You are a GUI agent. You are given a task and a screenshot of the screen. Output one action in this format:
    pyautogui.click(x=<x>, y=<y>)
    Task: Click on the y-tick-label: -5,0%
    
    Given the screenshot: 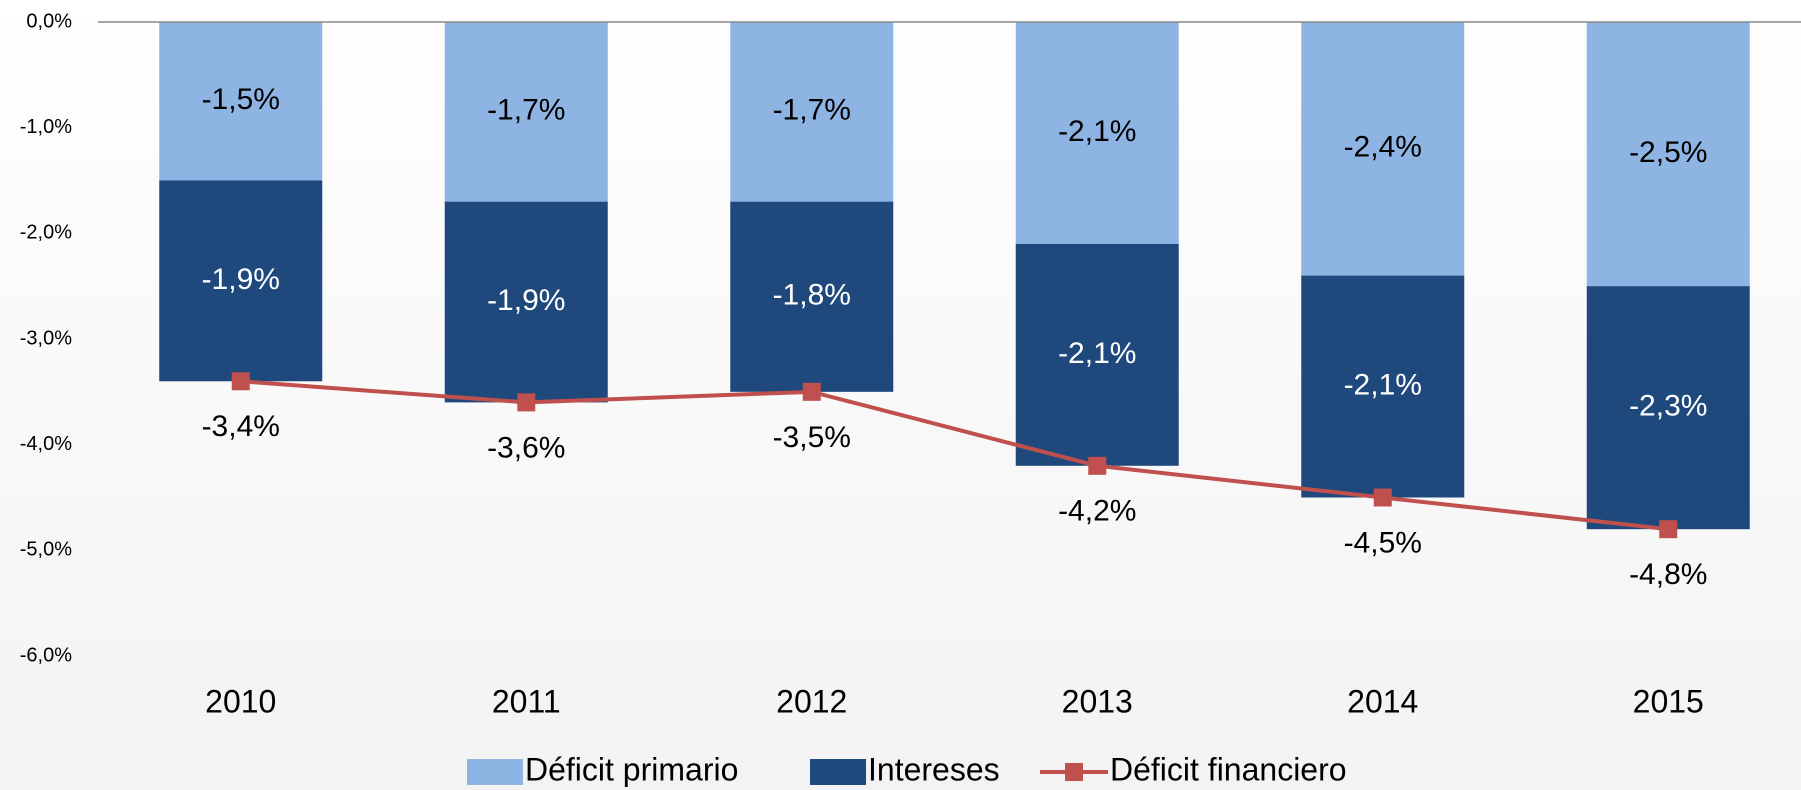 What is the action you would take?
    pyautogui.click(x=46, y=550)
    